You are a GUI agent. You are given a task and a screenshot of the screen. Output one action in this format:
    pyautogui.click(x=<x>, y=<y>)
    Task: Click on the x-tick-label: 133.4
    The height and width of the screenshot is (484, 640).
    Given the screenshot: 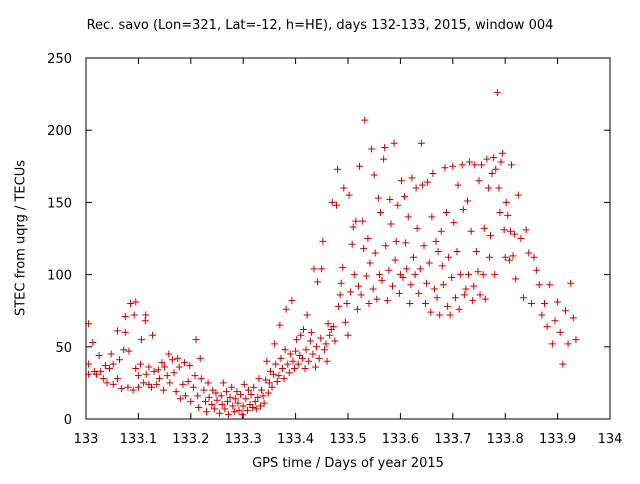 What is the action you would take?
    pyautogui.click(x=295, y=439)
    